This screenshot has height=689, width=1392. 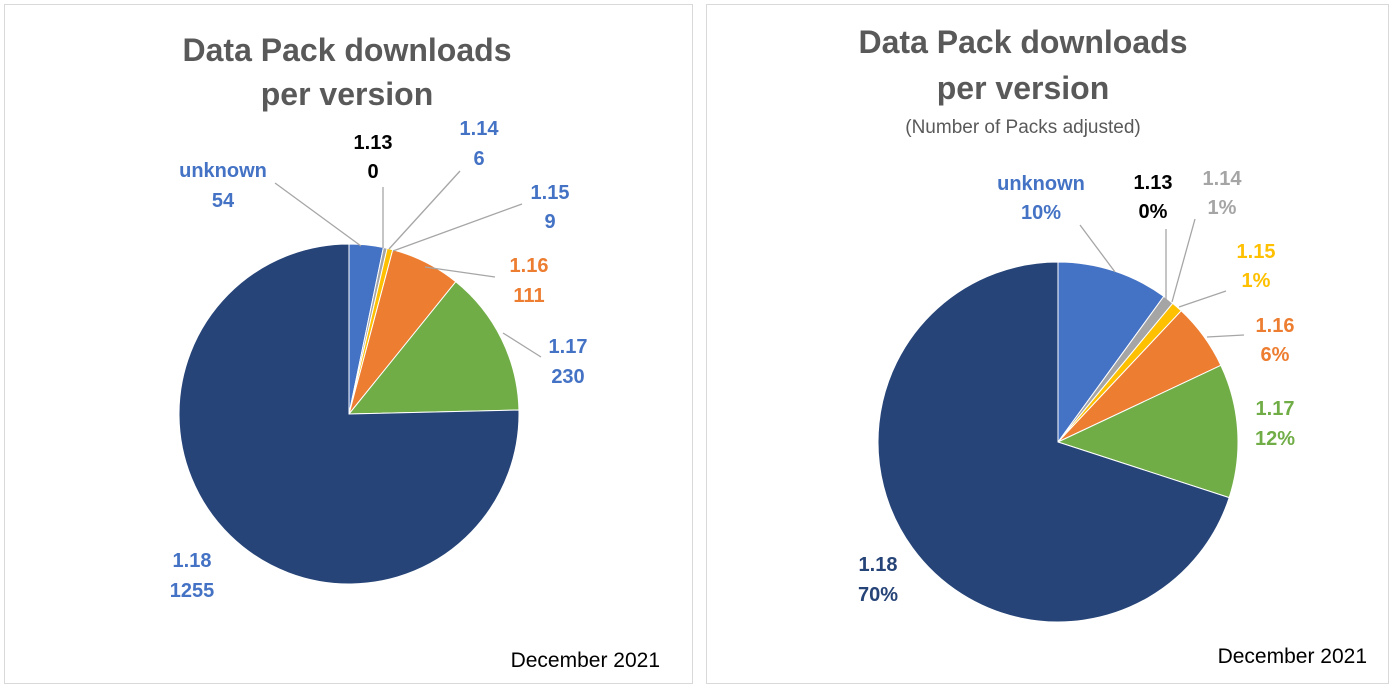 What do you see at coordinates (1153, 212) in the screenshot?
I see `data-label-value-1-13: 0%` at bounding box center [1153, 212].